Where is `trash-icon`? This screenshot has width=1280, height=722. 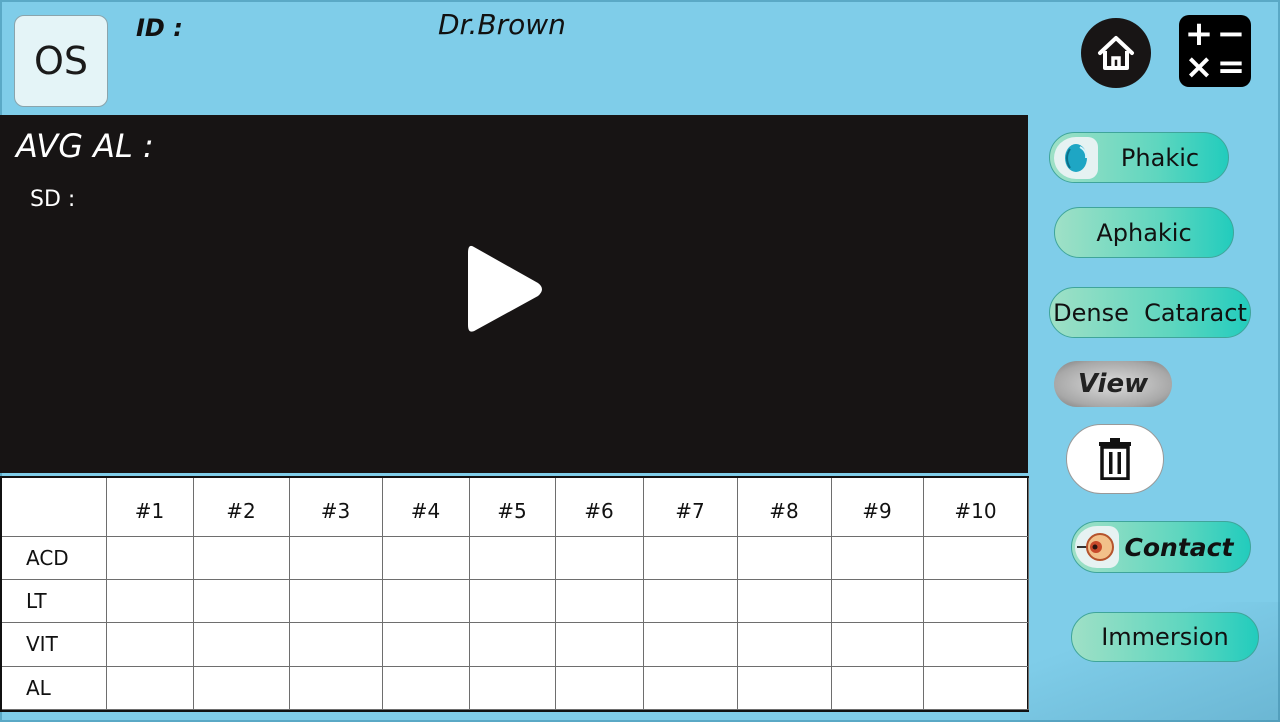
trash-icon is located at coordinates (1115, 459).